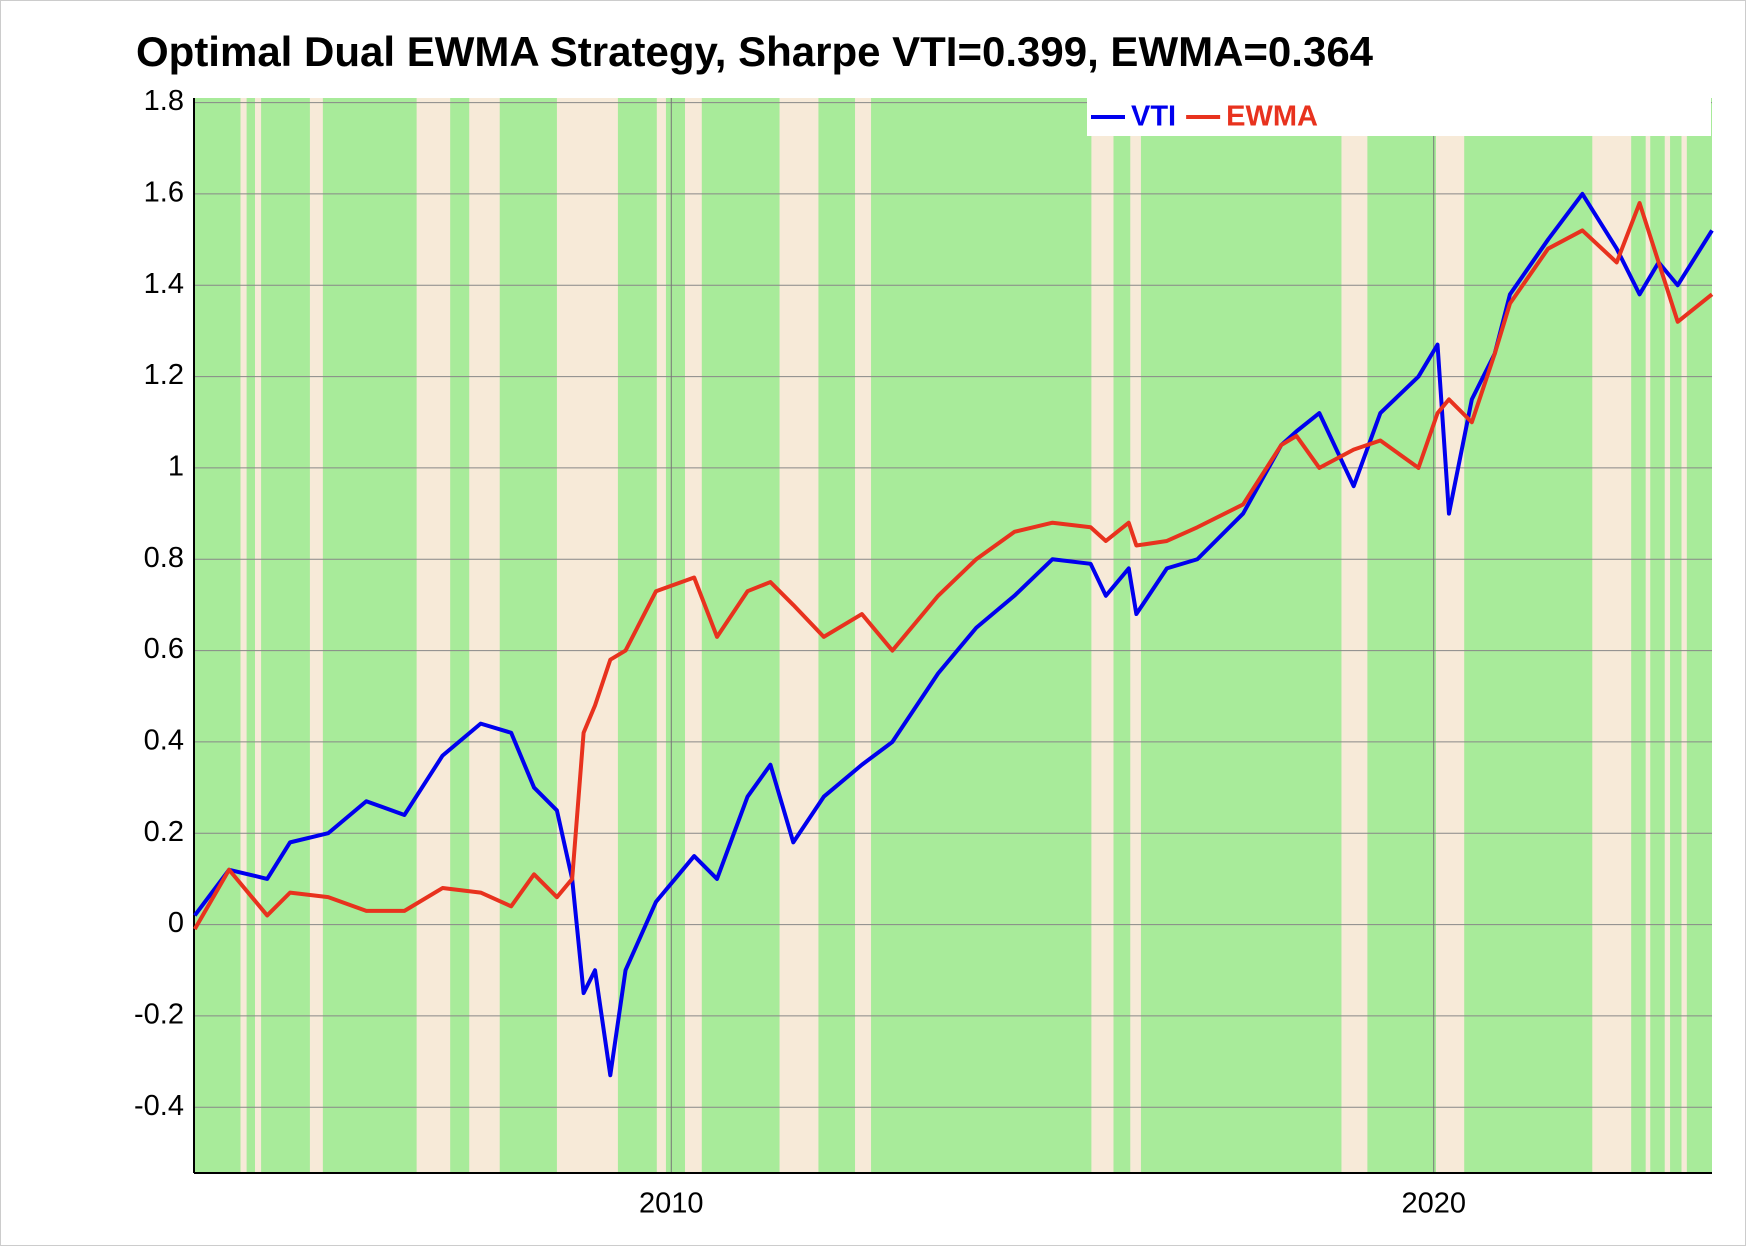  I want to click on y-tick-label: 1, so click(176, 467).